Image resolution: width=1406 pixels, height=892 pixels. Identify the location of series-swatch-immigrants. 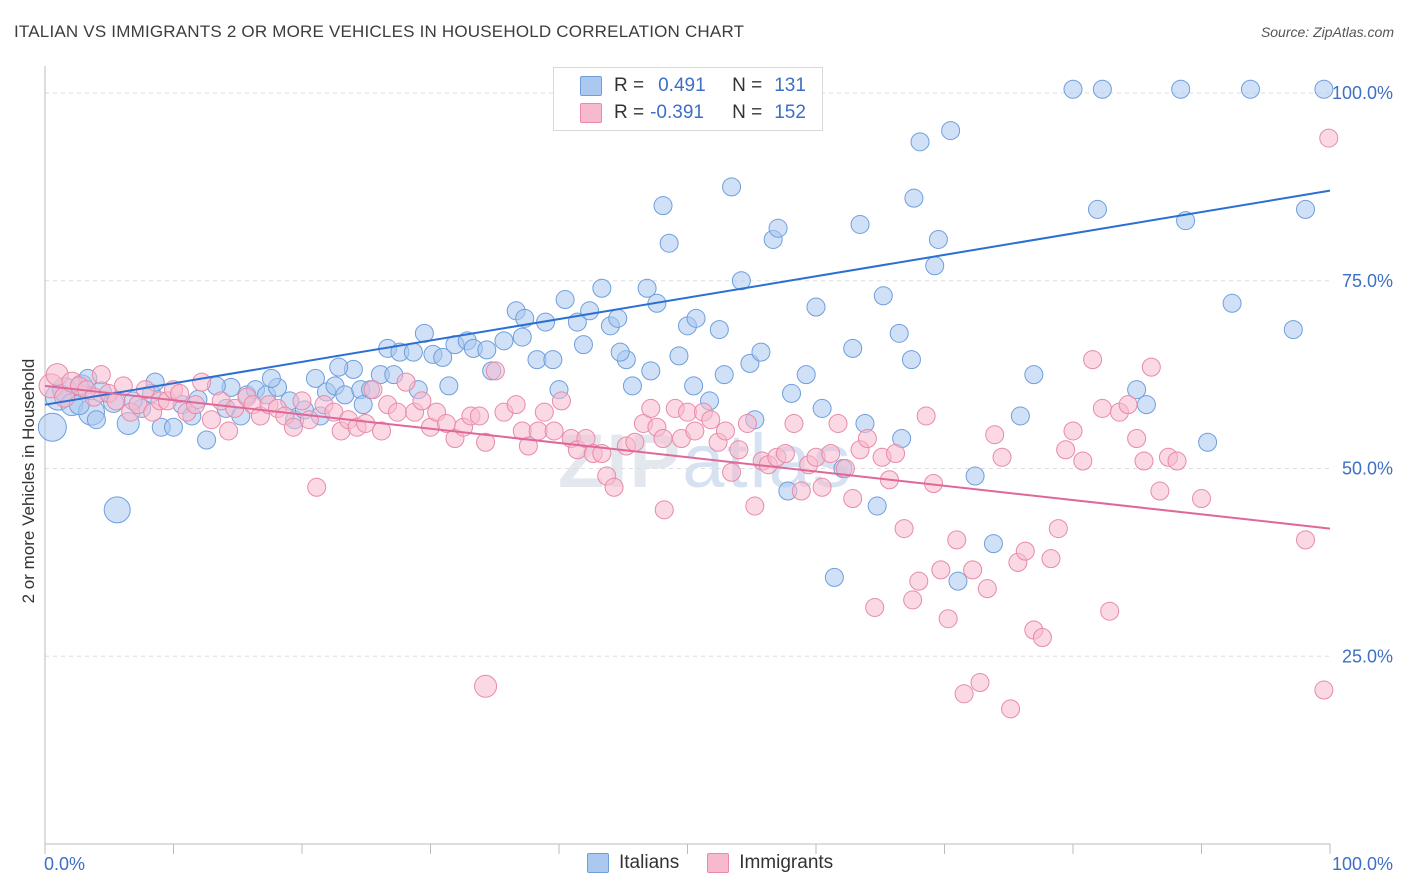
(718, 863).